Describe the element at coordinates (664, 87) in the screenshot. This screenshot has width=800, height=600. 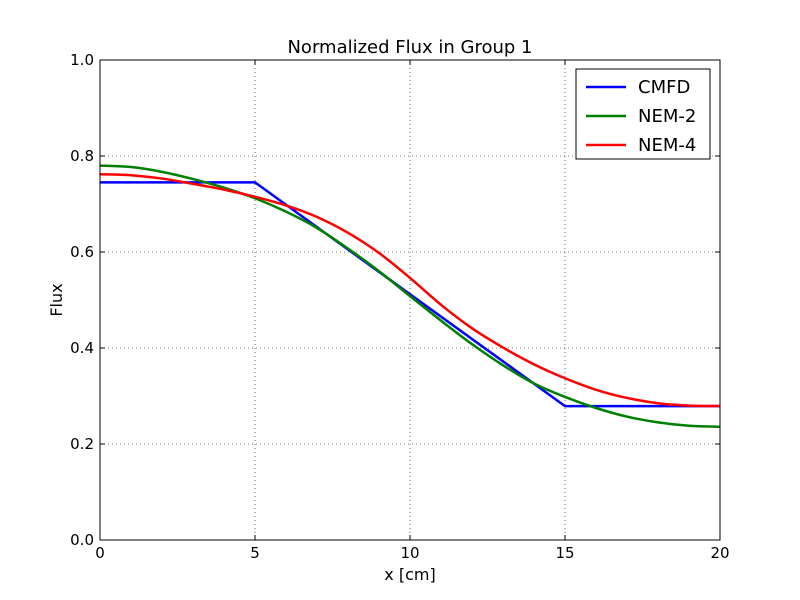
I see `legend-label-cmfd: CMFD` at that location.